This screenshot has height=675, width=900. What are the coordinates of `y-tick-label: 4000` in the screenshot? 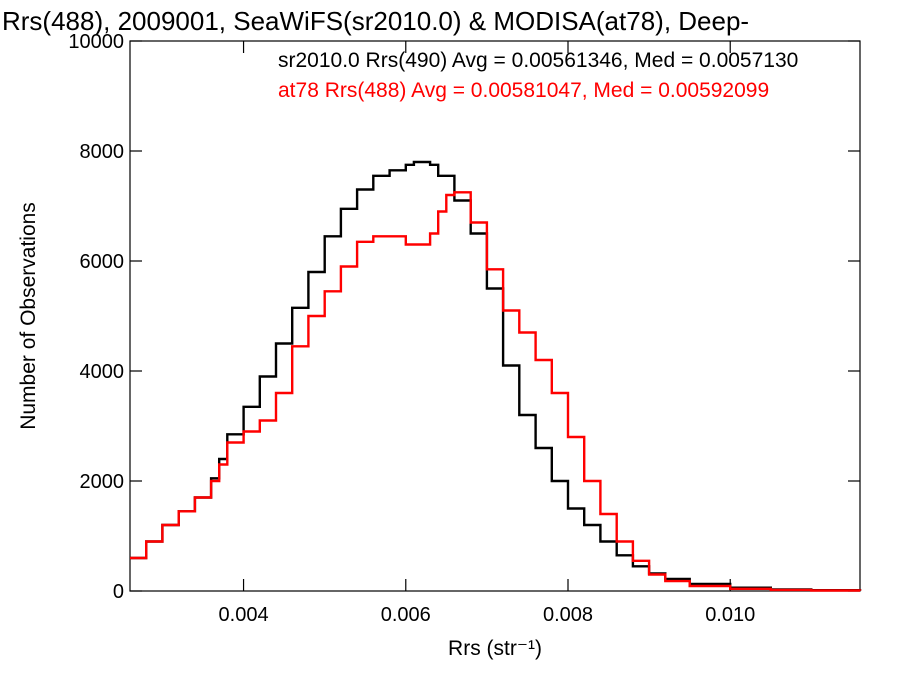 It's located at (102, 372).